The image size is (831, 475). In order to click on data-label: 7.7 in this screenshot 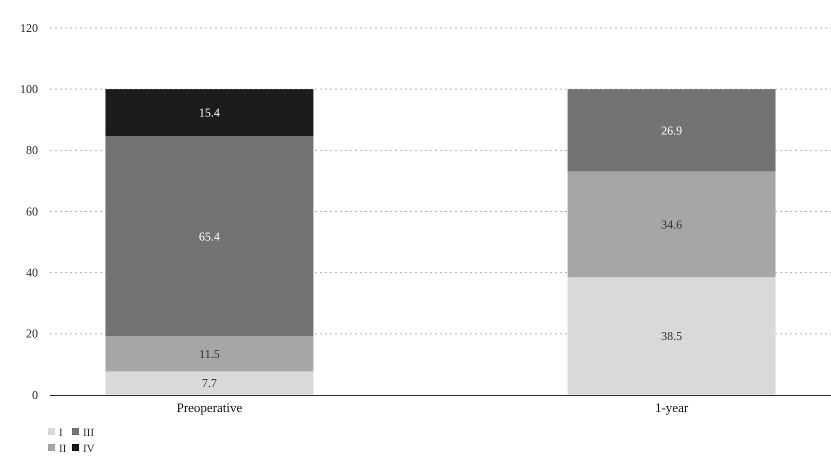, I will do `click(209, 383)`.